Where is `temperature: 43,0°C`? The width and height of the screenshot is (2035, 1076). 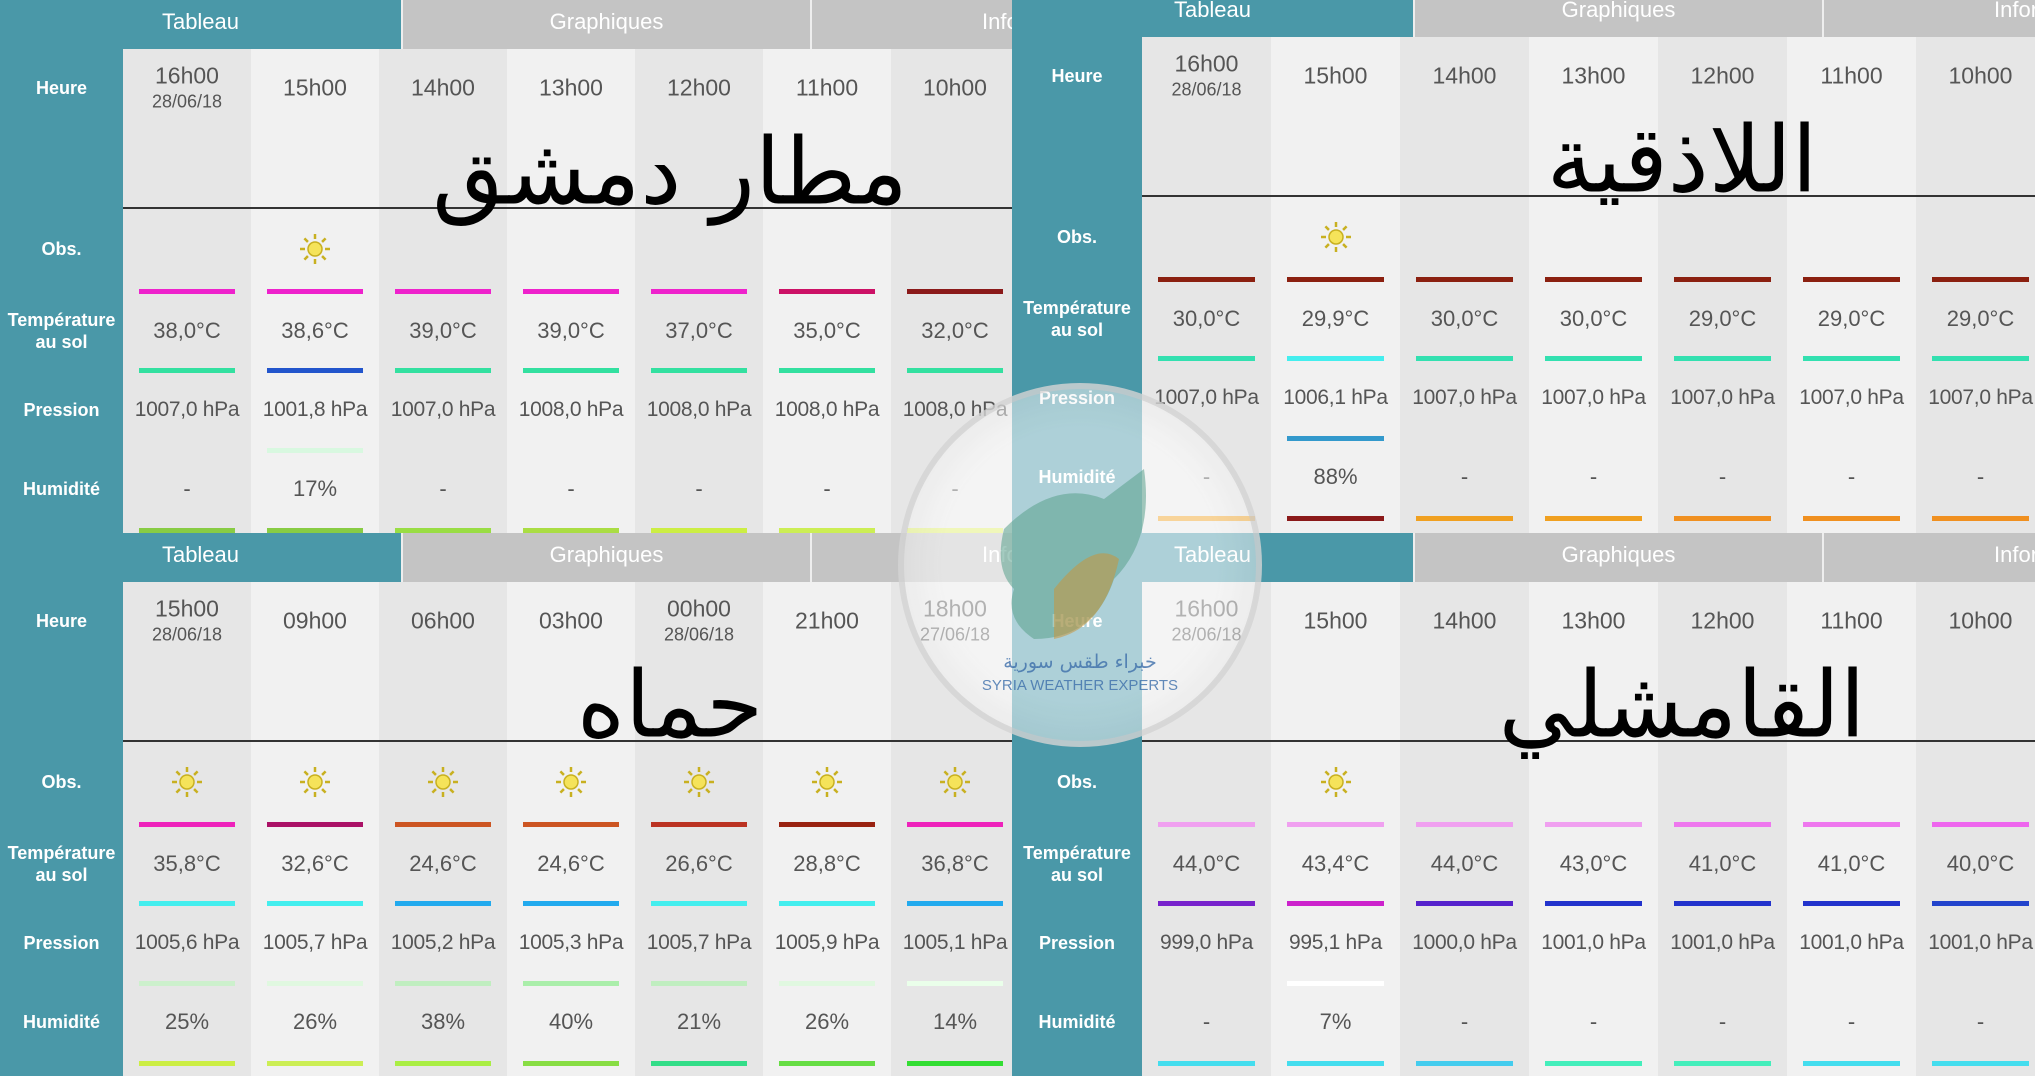 temperature: 43,0°C is located at coordinates (1593, 863).